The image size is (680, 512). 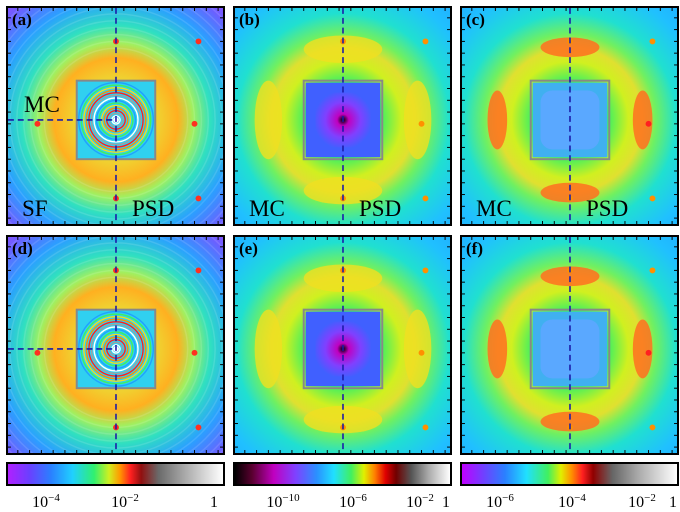 What do you see at coordinates (642, 501) in the screenshot?
I see `colorbar-3-tick: 10⁻²` at bounding box center [642, 501].